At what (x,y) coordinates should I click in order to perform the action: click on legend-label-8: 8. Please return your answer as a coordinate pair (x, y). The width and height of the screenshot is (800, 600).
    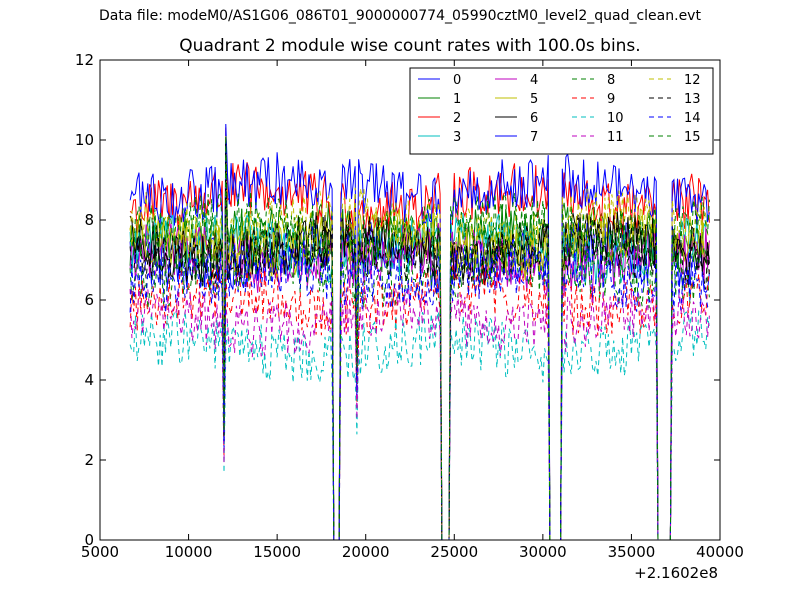
    Looking at the image, I should click on (611, 80).